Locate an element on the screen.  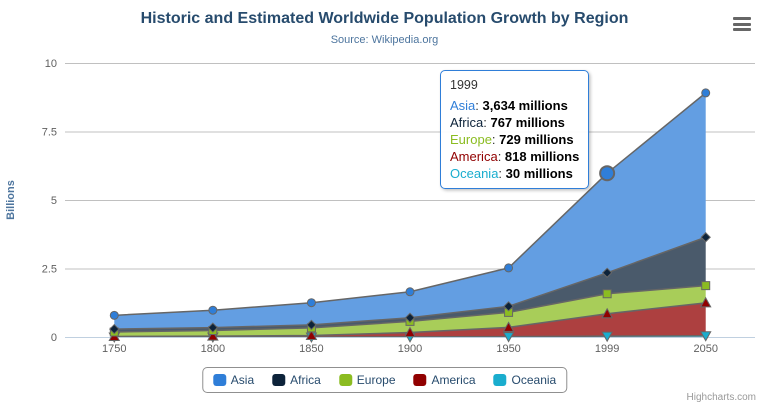
tooltip-row-europe: Europe: 729 millions is located at coordinates (512, 139).